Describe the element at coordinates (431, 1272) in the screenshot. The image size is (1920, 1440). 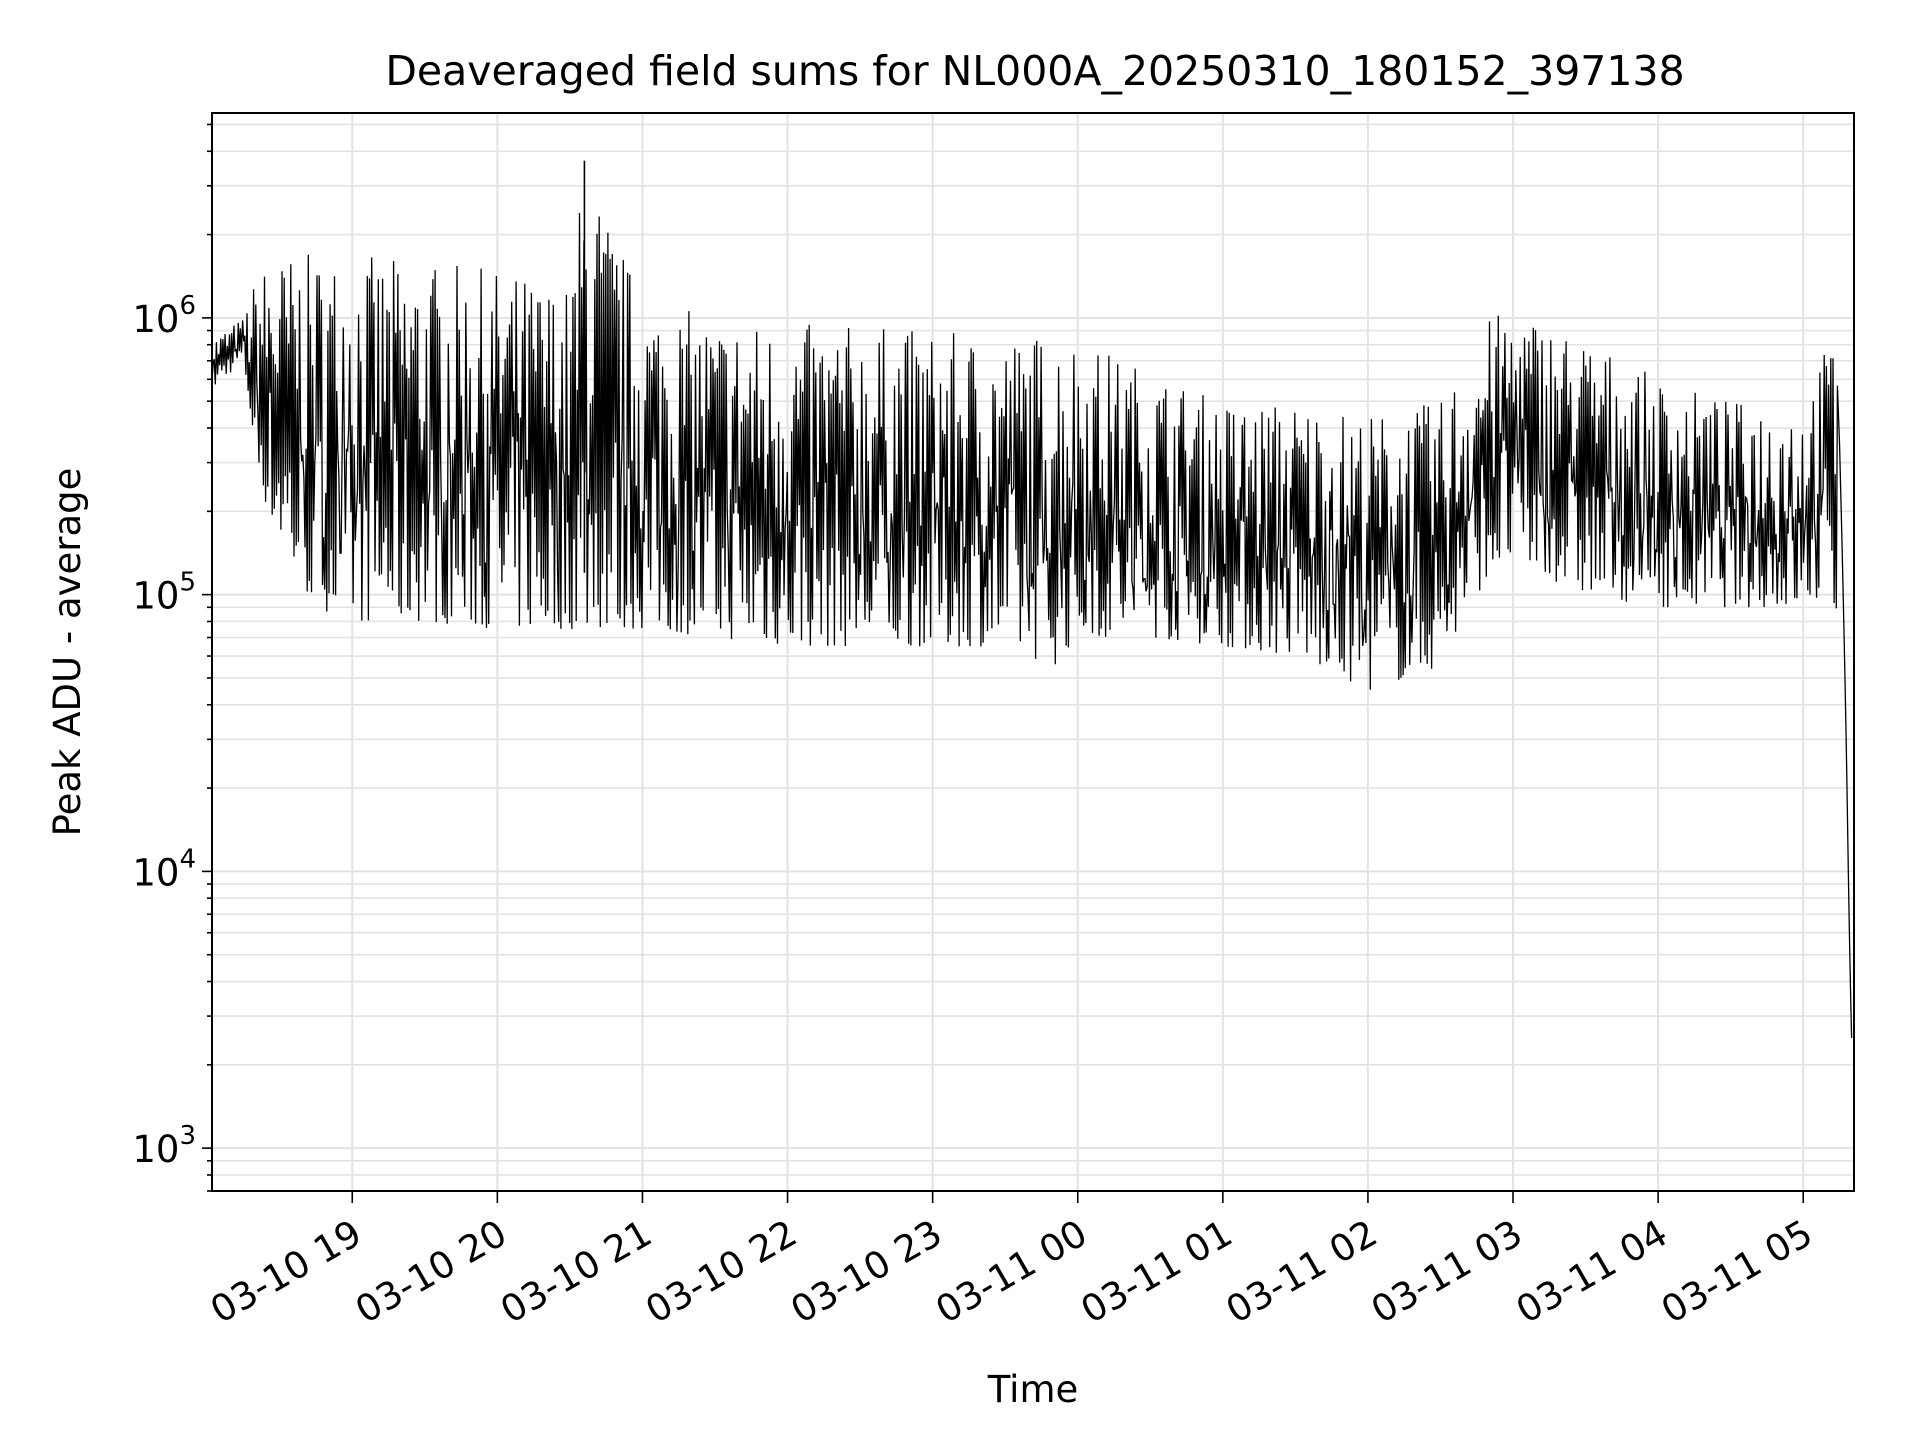
I see `x-tick-label: 03-10 20` at that location.